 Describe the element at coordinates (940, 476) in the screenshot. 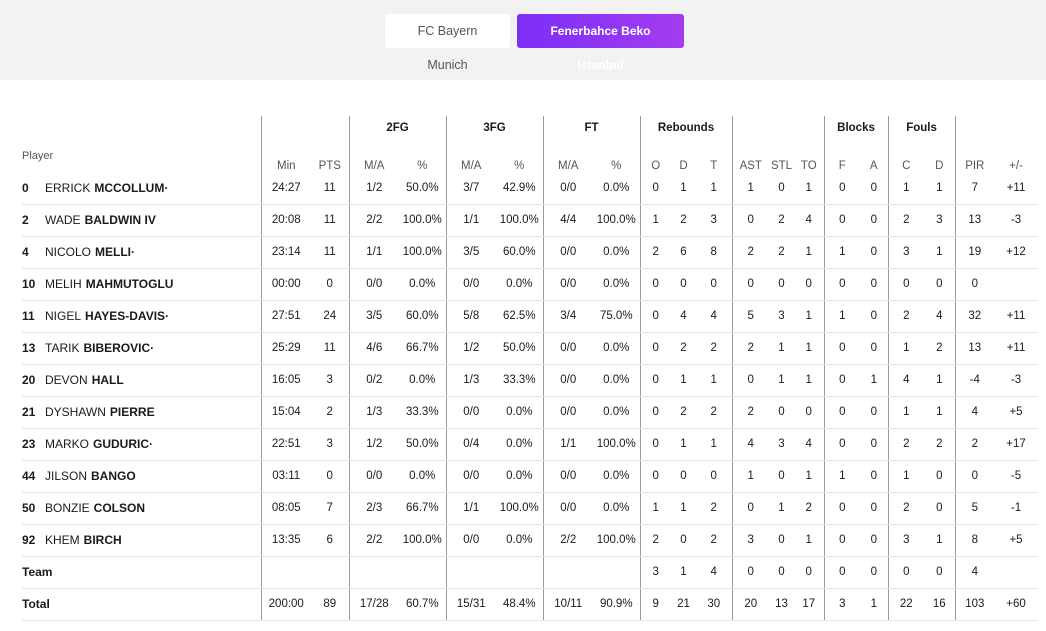

I see `stat-fd: 0` at that location.